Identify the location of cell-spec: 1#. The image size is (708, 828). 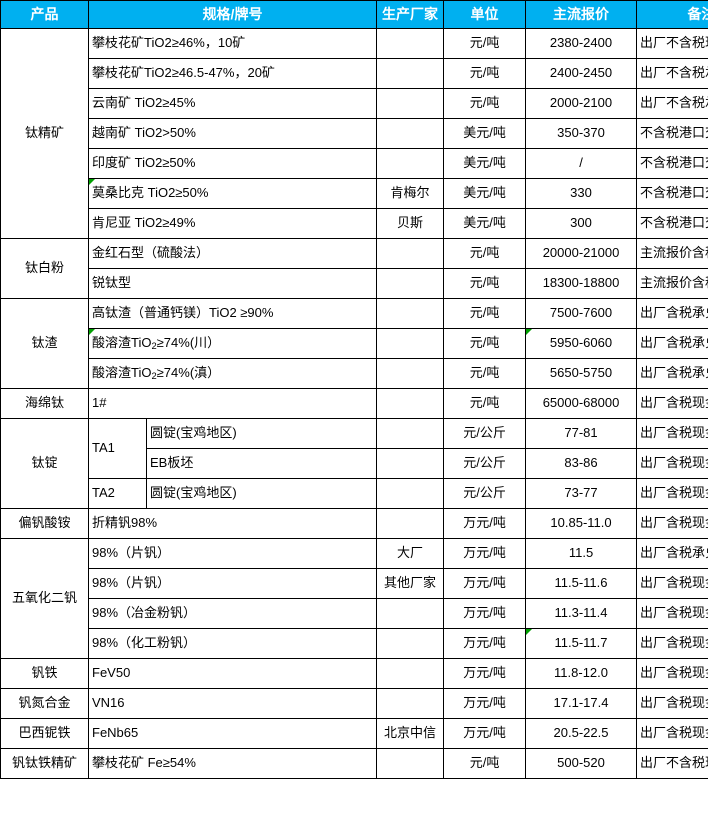
(233, 404).